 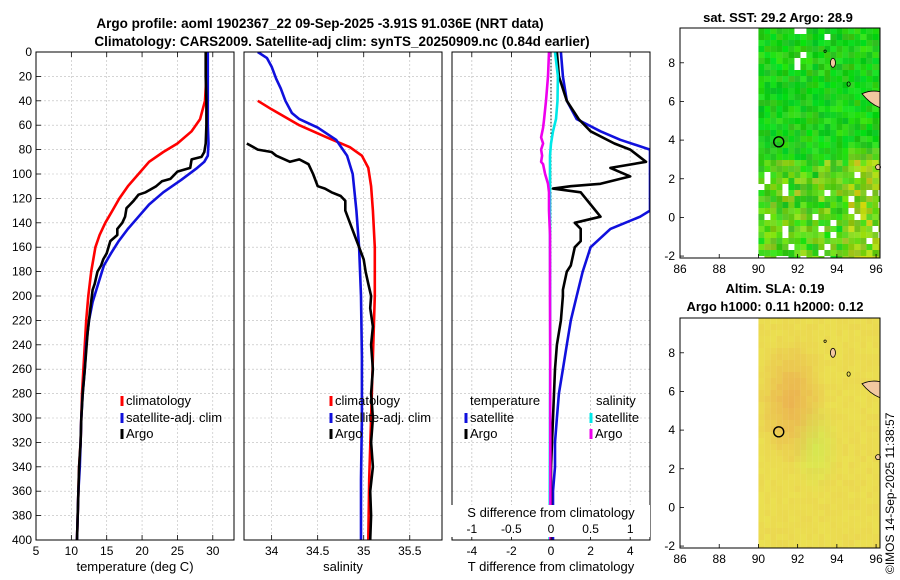 I want to click on x-tick-label: 86, so click(x=680, y=559).